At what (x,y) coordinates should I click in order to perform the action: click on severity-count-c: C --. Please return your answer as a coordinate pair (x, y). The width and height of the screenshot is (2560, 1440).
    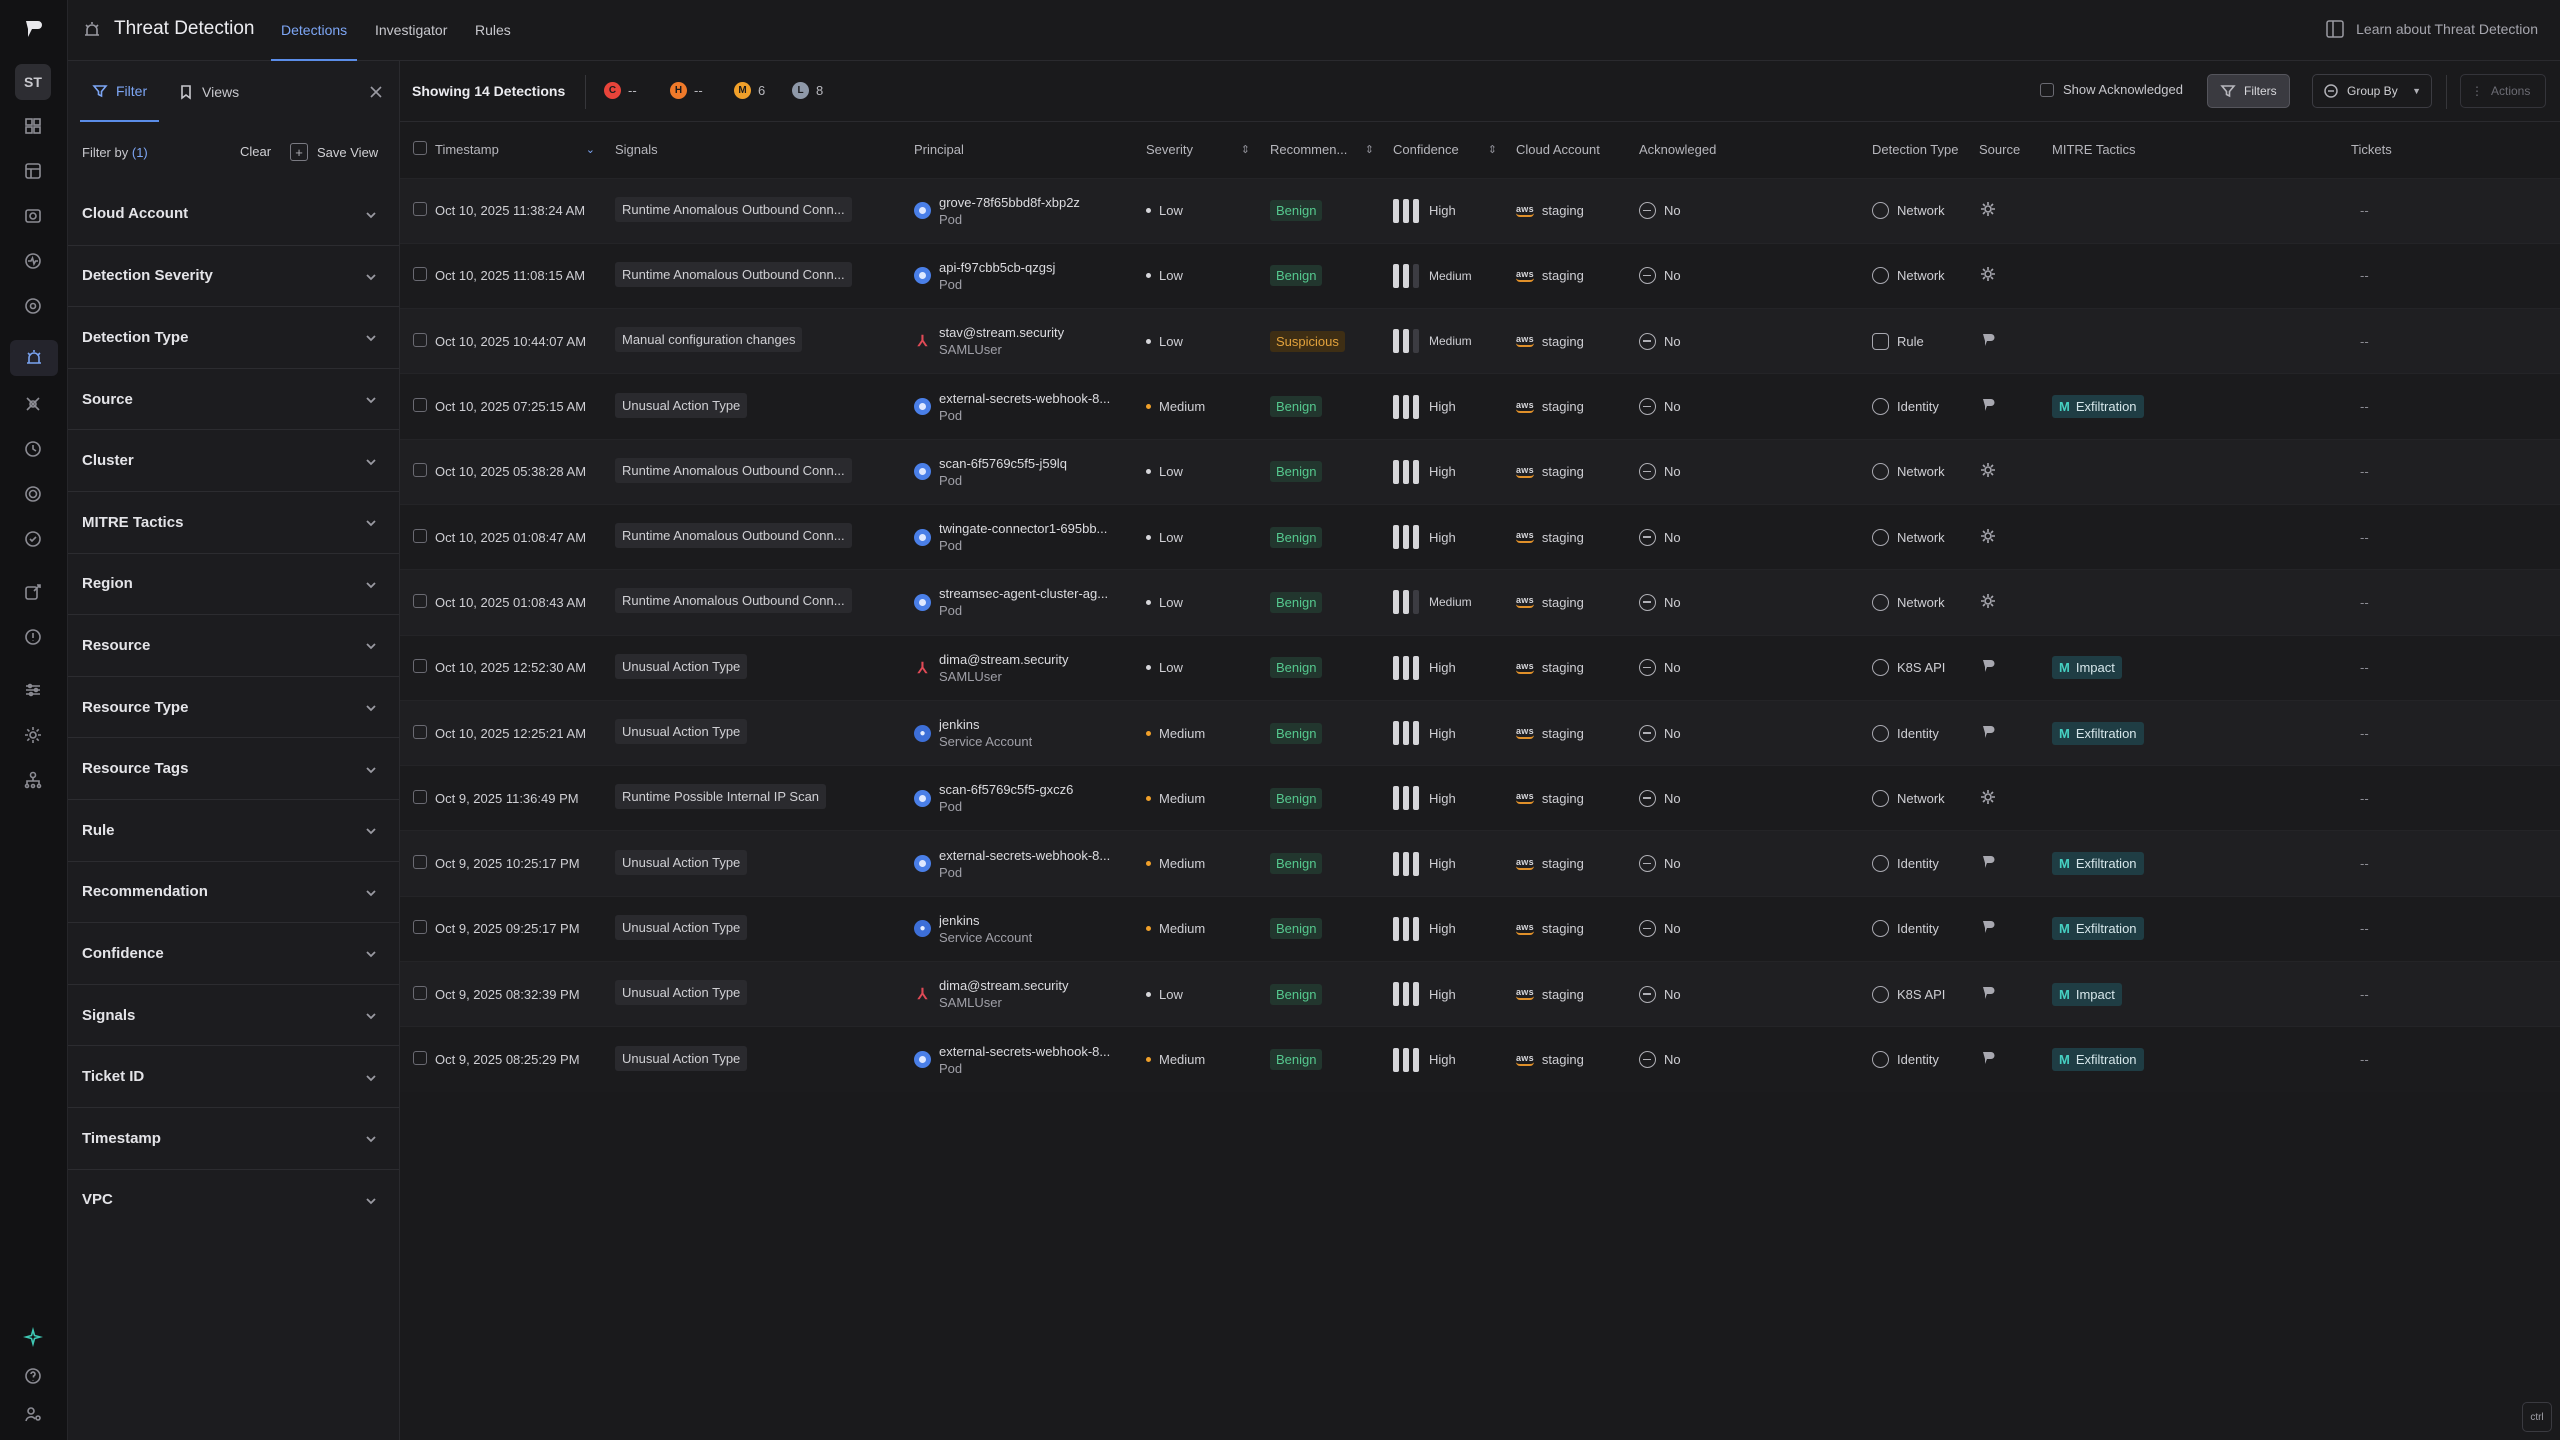
    Looking at the image, I should click on (620, 90).